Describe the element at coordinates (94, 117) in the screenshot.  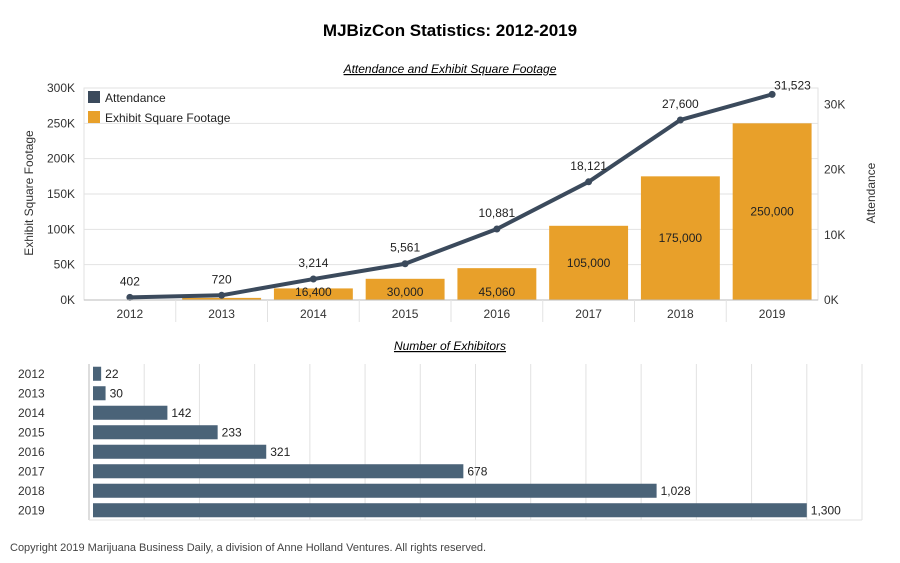
I see `legend-swatch-footage` at that location.